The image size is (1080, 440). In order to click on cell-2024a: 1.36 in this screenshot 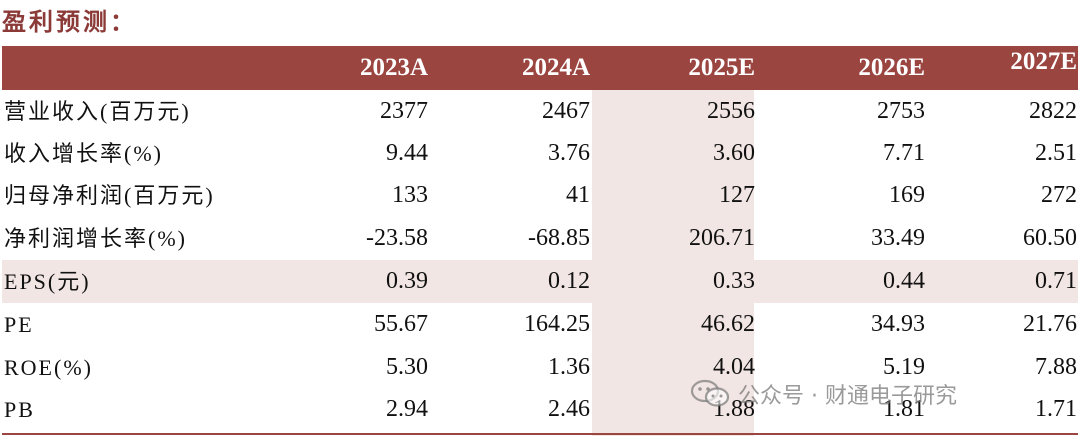, I will do `click(569, 367)`.